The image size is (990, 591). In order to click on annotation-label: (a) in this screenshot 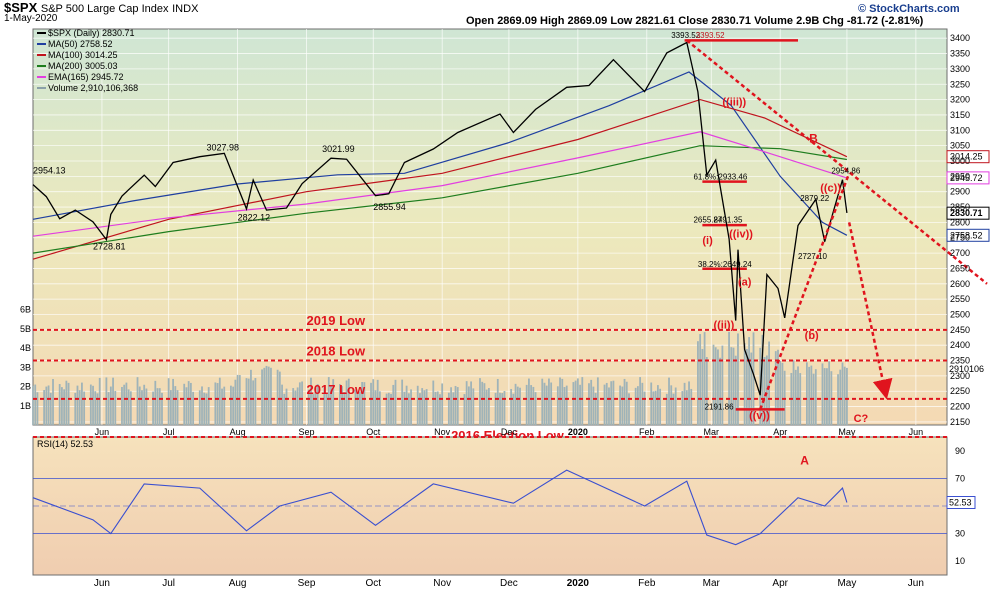, I will do `click(745, 282)`.